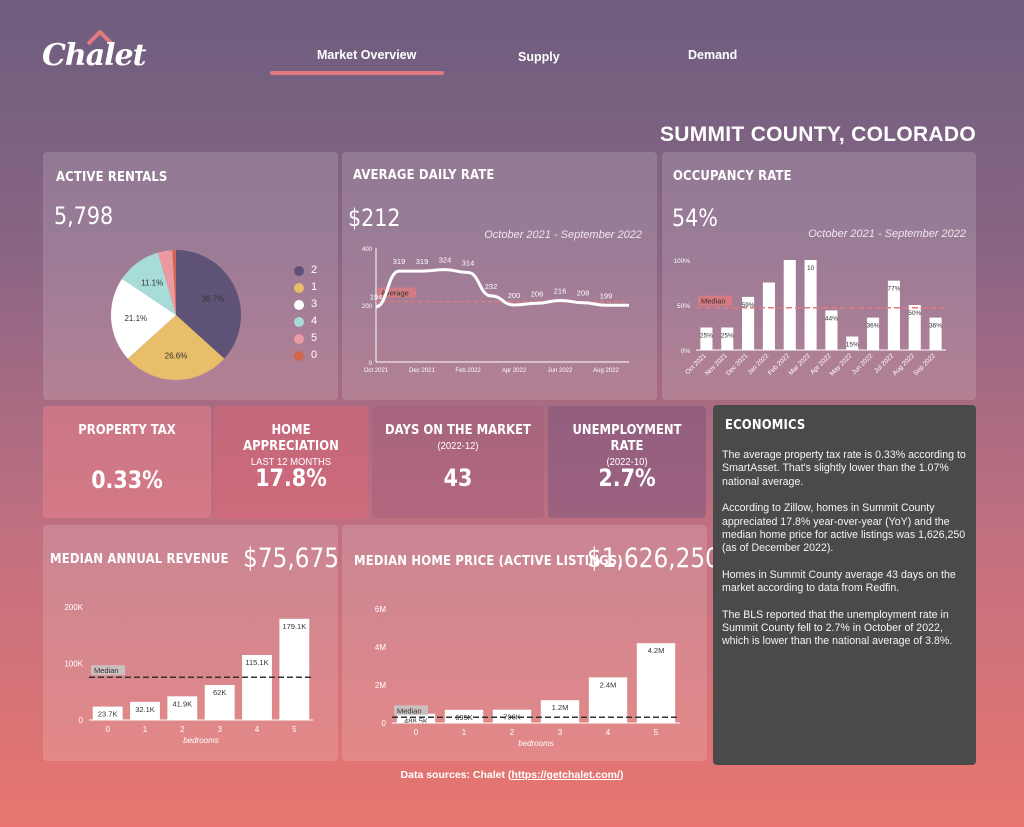 The height and width of the screenshot is (827, 1024). I want to click on logo: Chalet, so click(94, 52).